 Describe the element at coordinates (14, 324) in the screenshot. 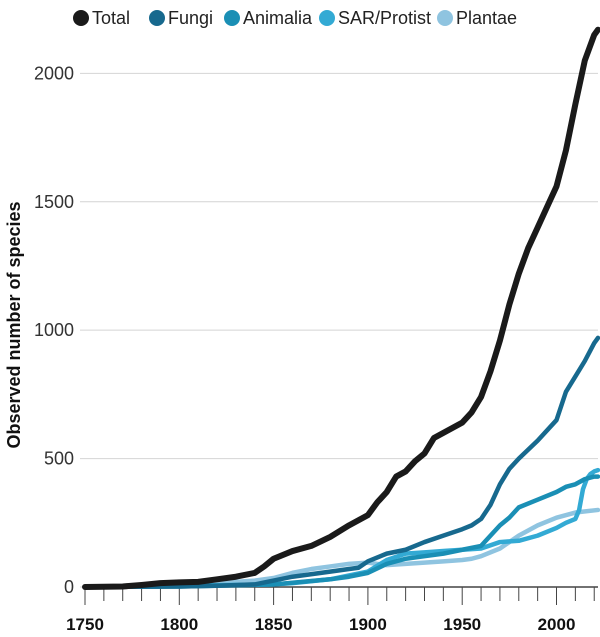

I see `y-axis-label: Observed number of species` at that location.